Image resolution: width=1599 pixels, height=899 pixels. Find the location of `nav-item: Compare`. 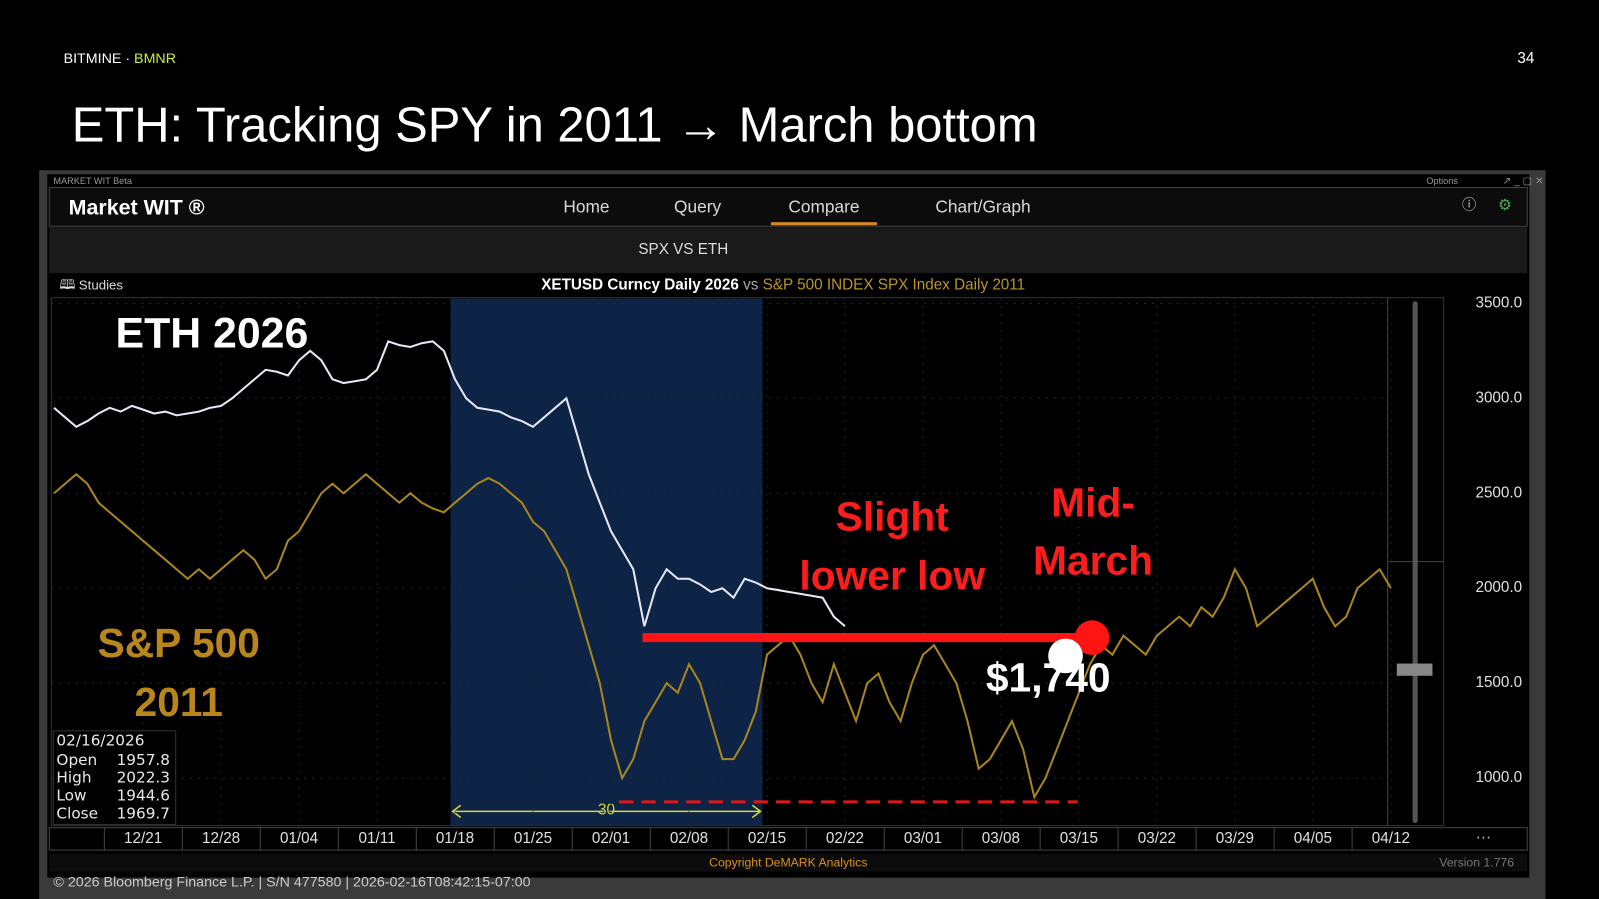

nav-item: Compare is located at coordinates (823, 207).